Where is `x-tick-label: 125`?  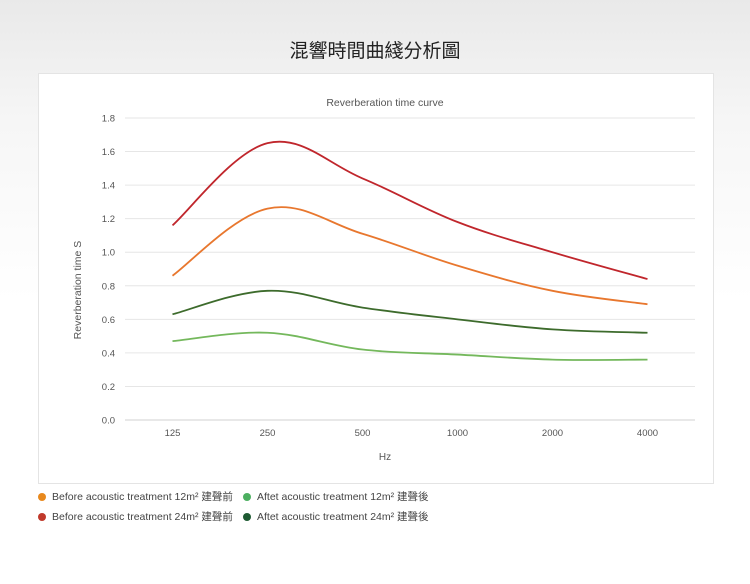 x-tick-label: 125 is located at coordinates (173, 433).